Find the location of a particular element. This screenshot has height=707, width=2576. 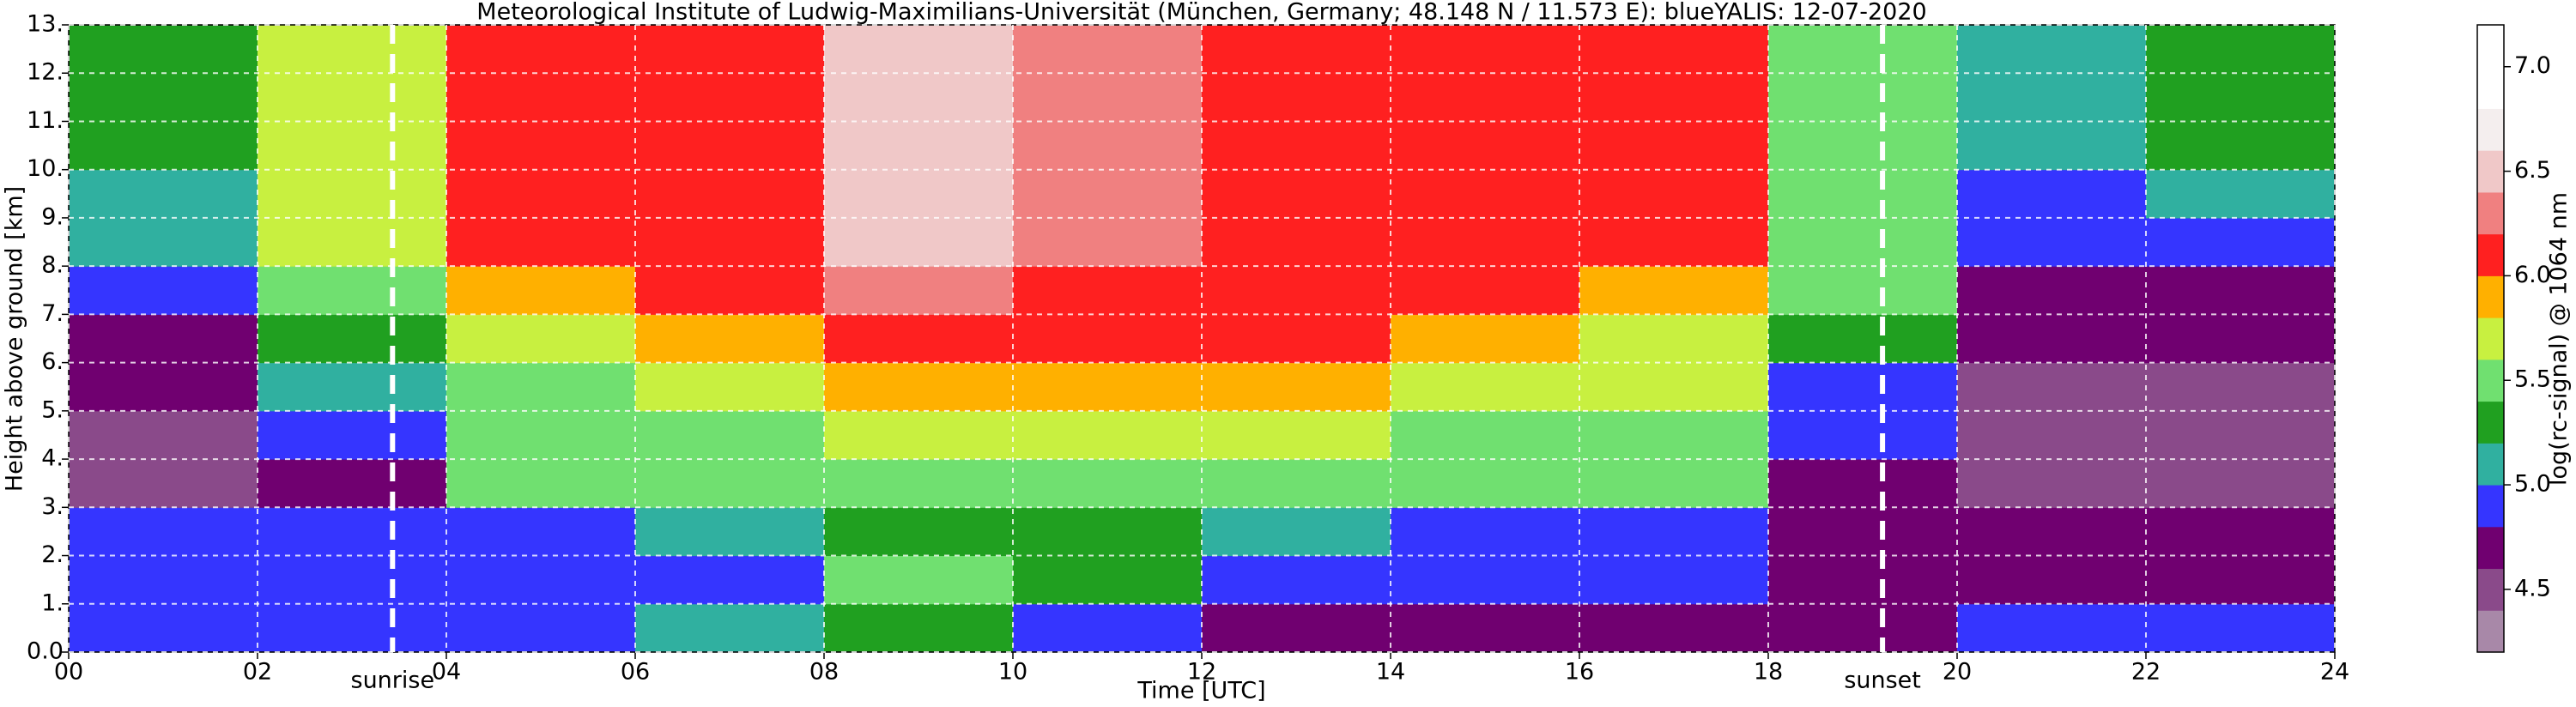

x-tick-label: 10 is located at coordinates (1012, 672).